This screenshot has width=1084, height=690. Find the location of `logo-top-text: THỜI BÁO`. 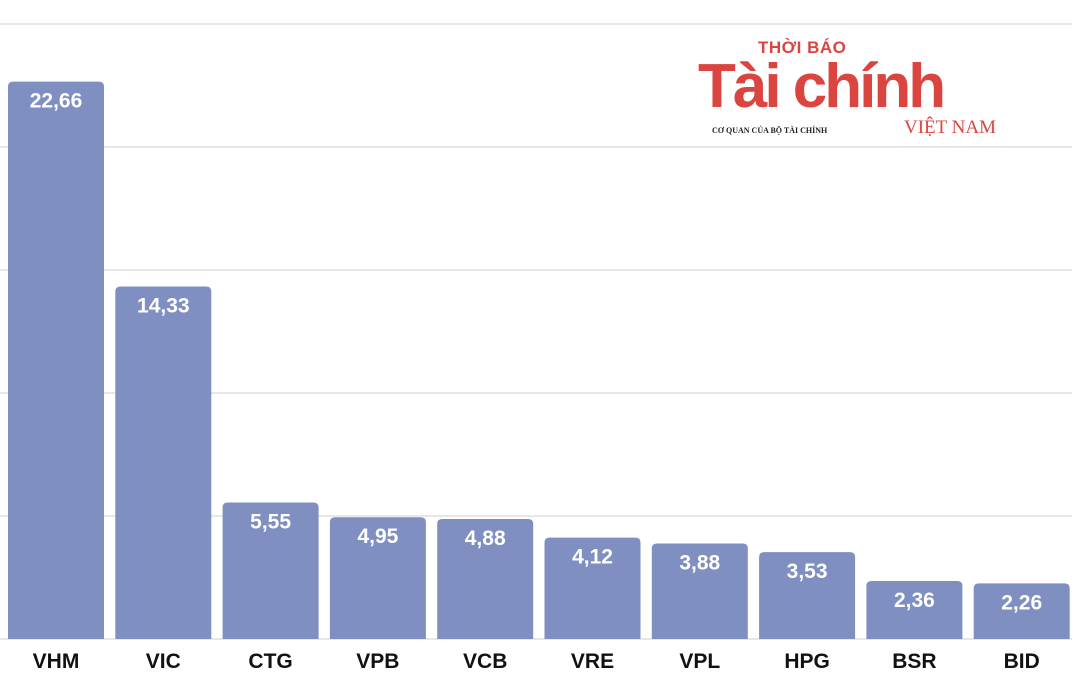

logo-top-text: THỜI BÁO is located at coordinates (802, 47).